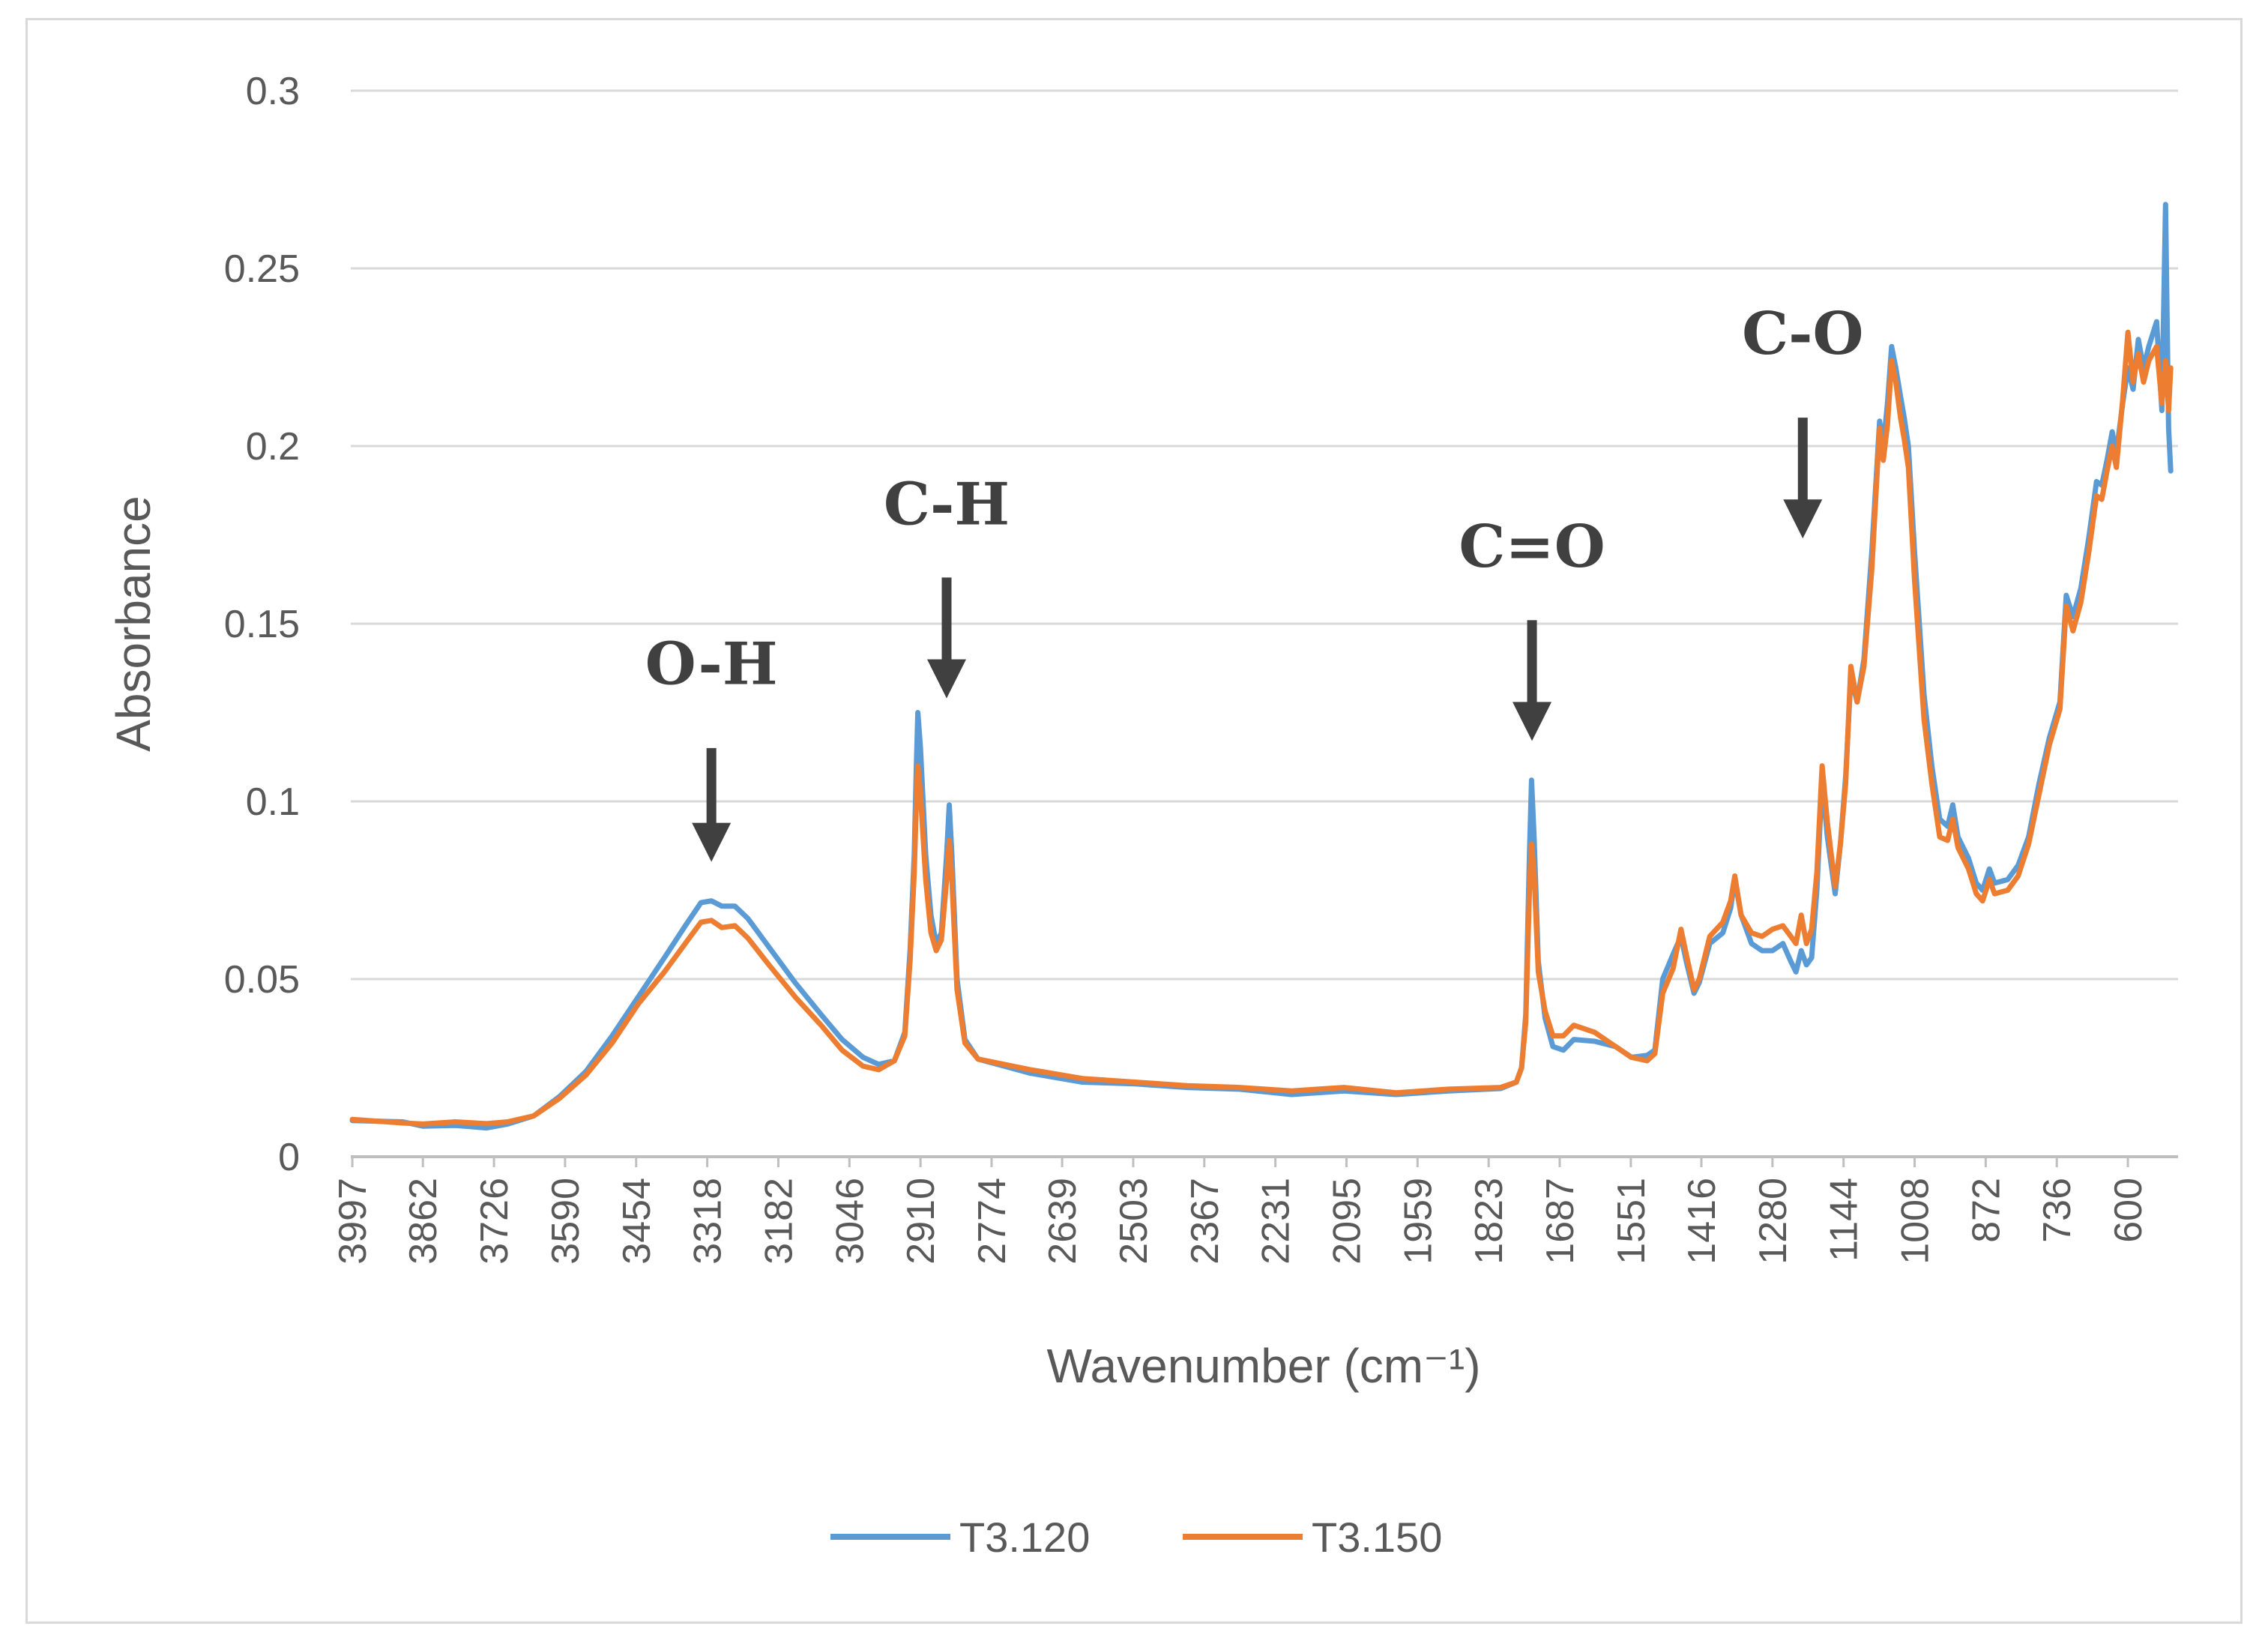 The image size is (2268, 1647). What do you see at coordinates (2128, 1210) in the screenshot?
I see `x-tick-label: 600` at bounding box center [2128, 1210].